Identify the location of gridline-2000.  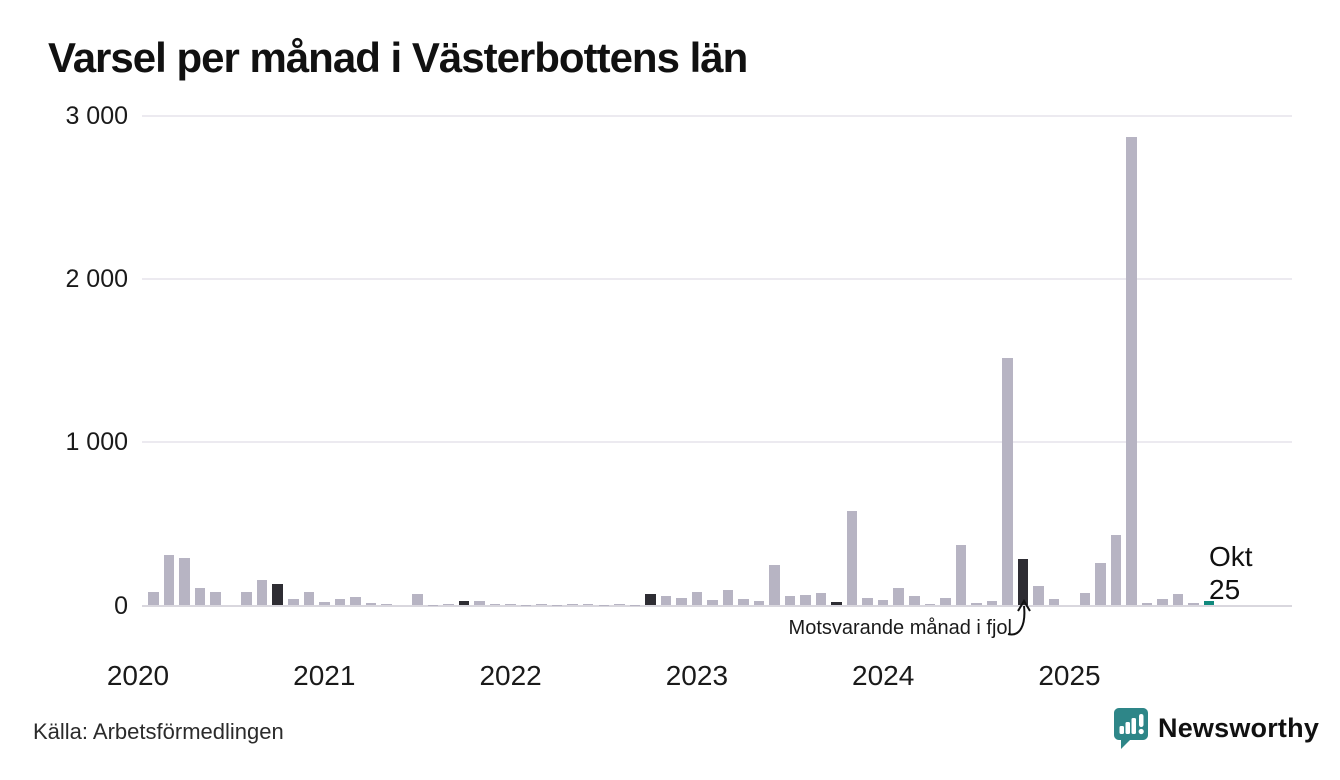
(717, 278).